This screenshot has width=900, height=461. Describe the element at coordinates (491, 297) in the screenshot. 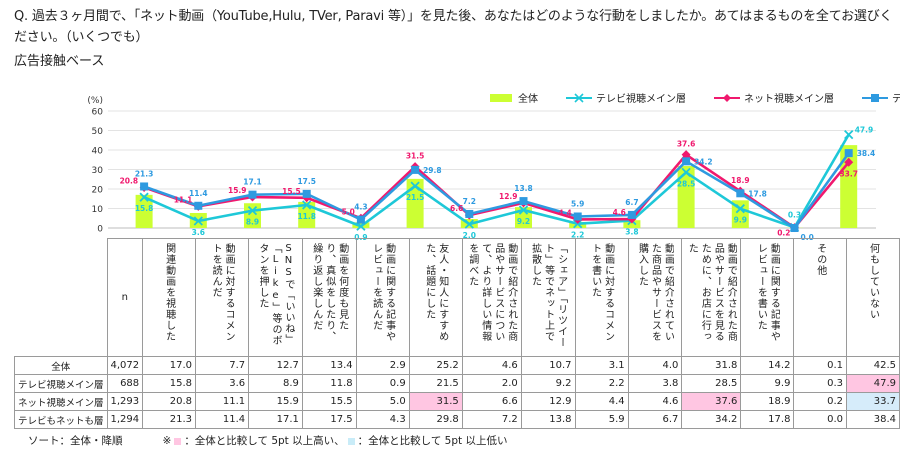

I see `column-header: 動画で紹介された商品やサービスについて、より詳しい情報を調べた` at that location.